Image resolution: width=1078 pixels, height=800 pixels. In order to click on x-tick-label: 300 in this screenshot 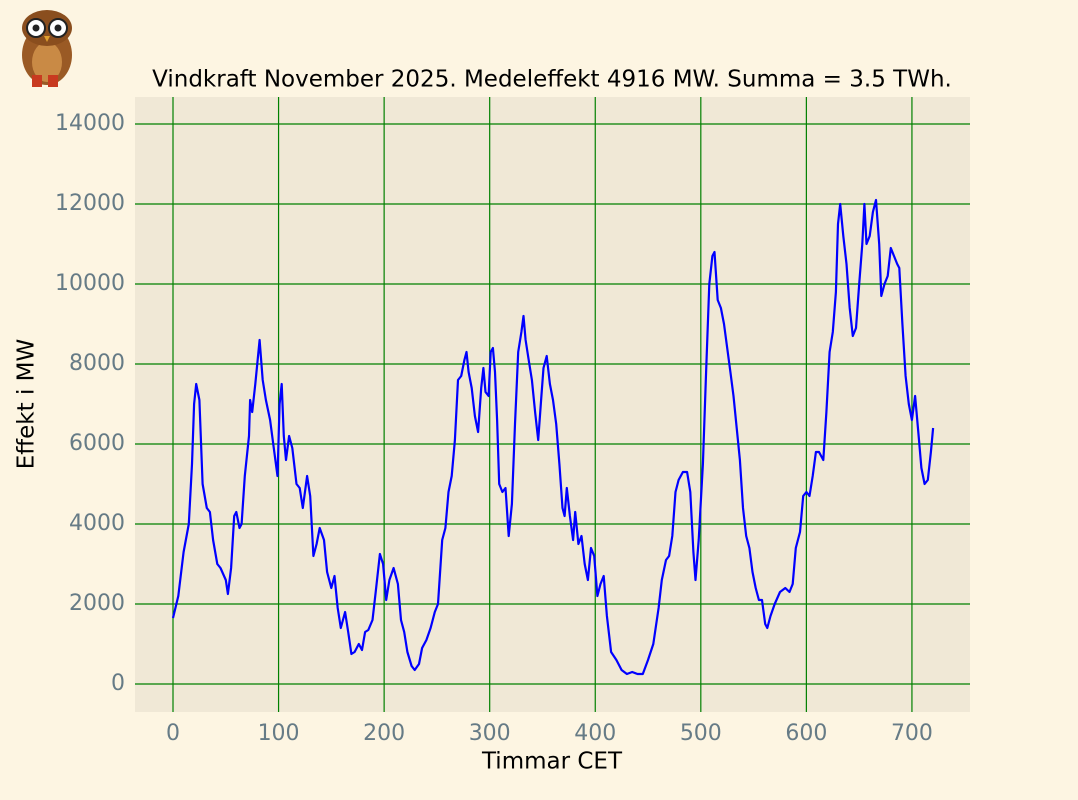, I will do `click(490, 733)`.